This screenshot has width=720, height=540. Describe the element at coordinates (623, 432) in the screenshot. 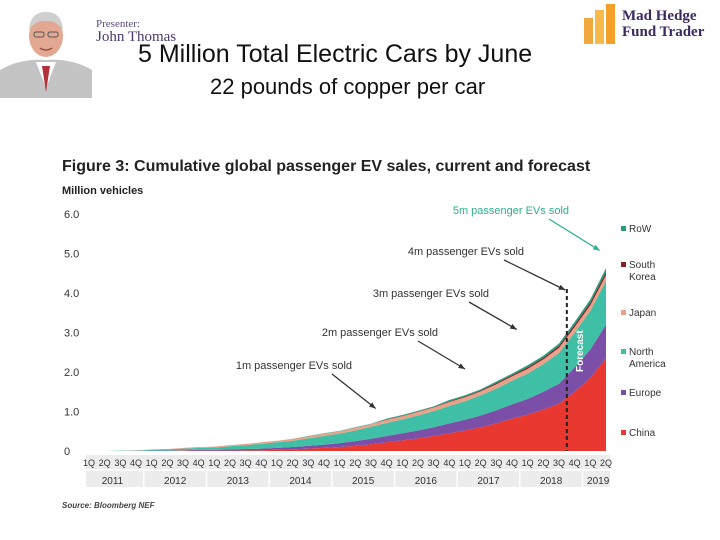

I see `legend-swatch-china` at that location.